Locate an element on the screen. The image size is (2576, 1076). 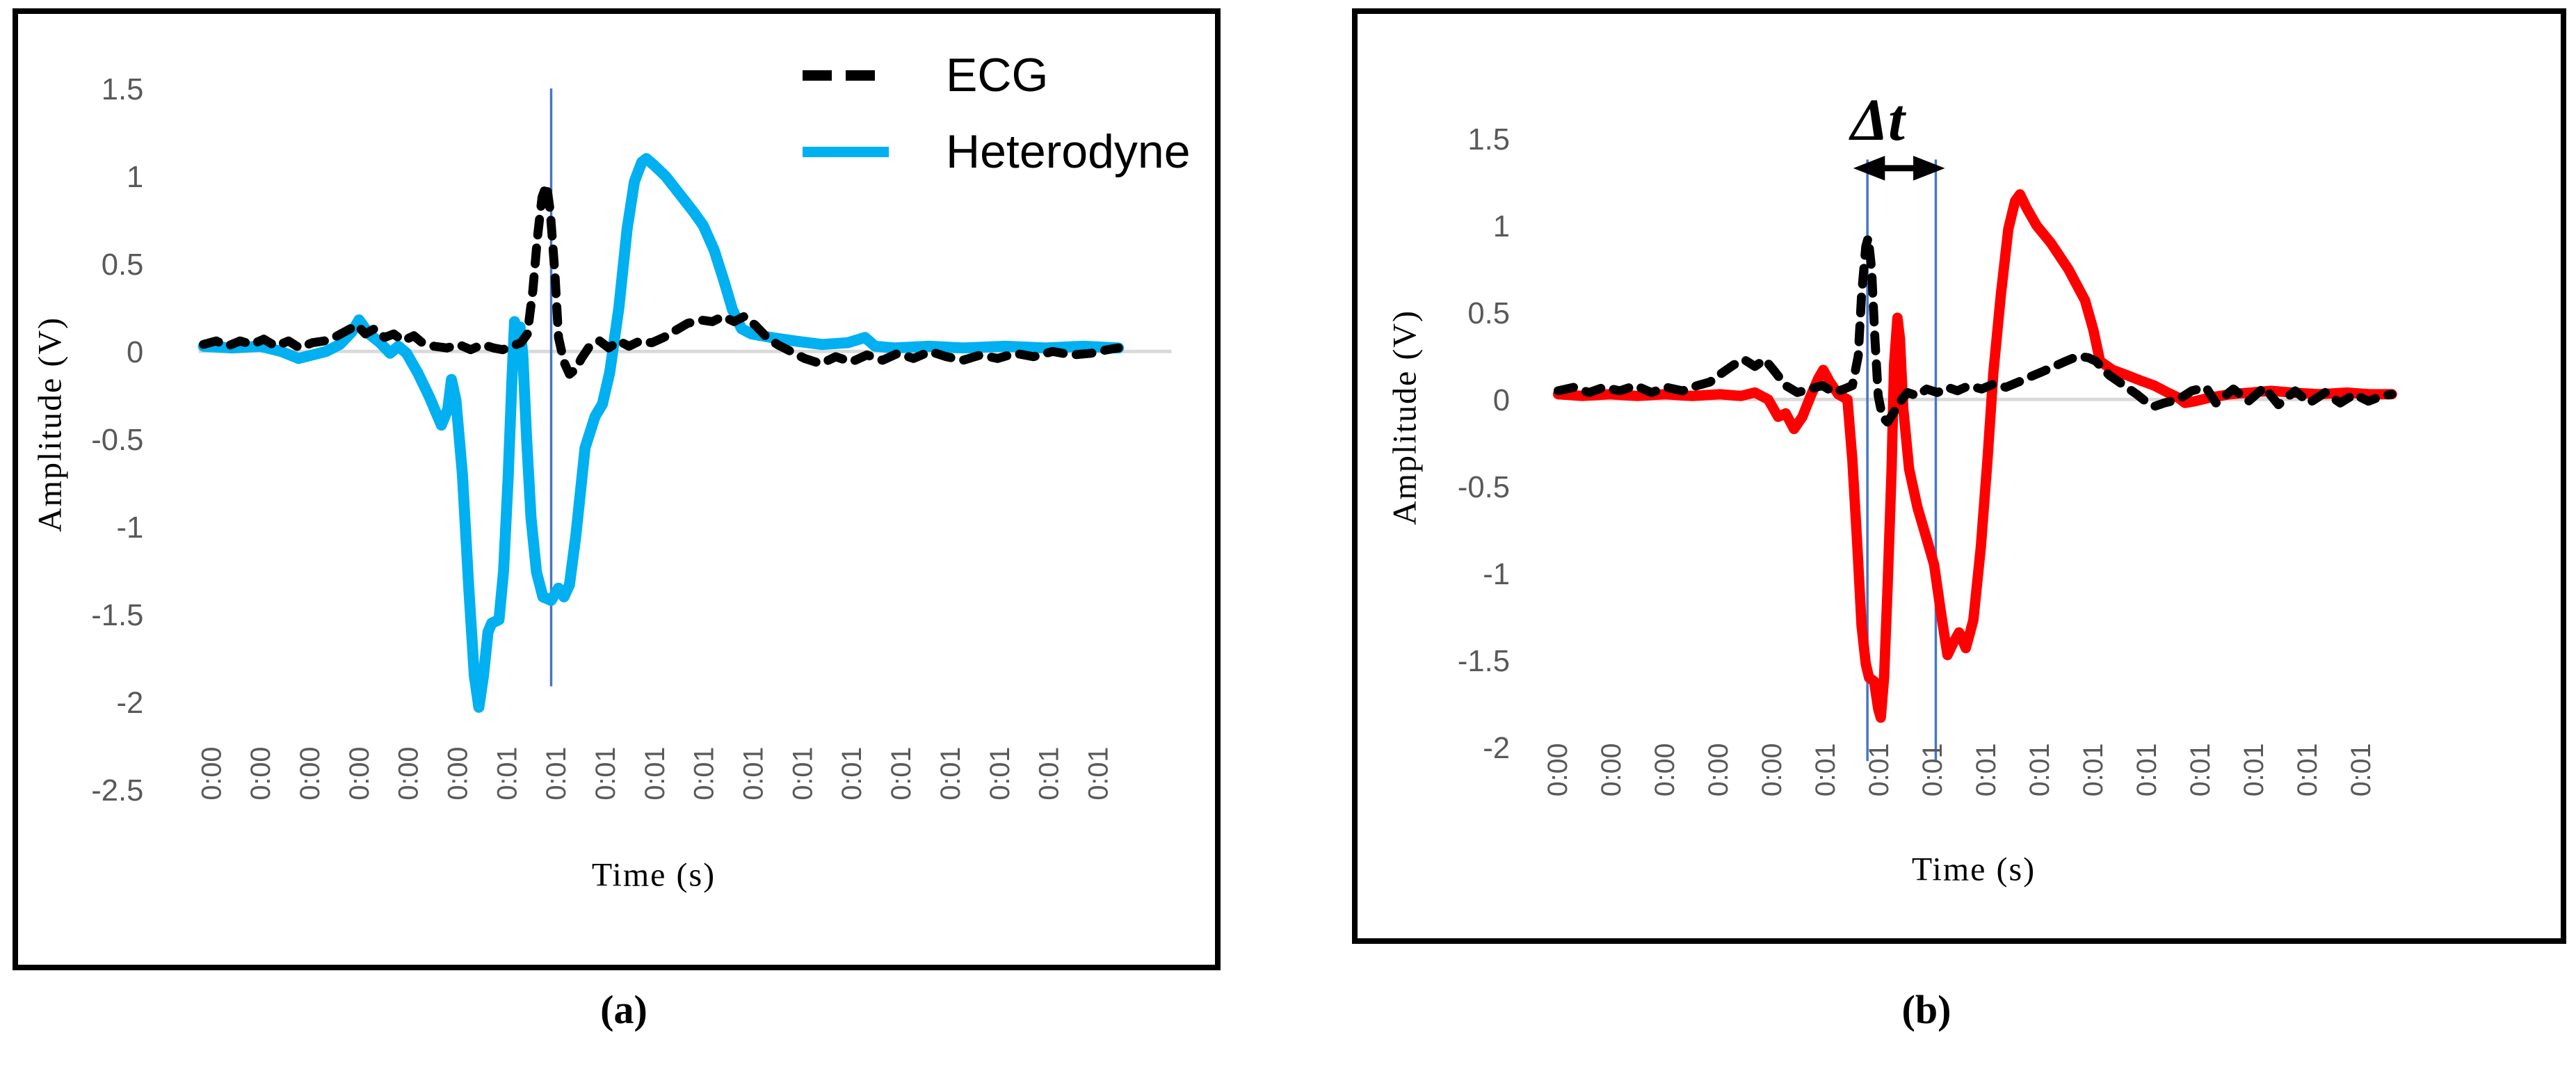
legend-label-ecg: ECG is located at coordinates (998, 75).